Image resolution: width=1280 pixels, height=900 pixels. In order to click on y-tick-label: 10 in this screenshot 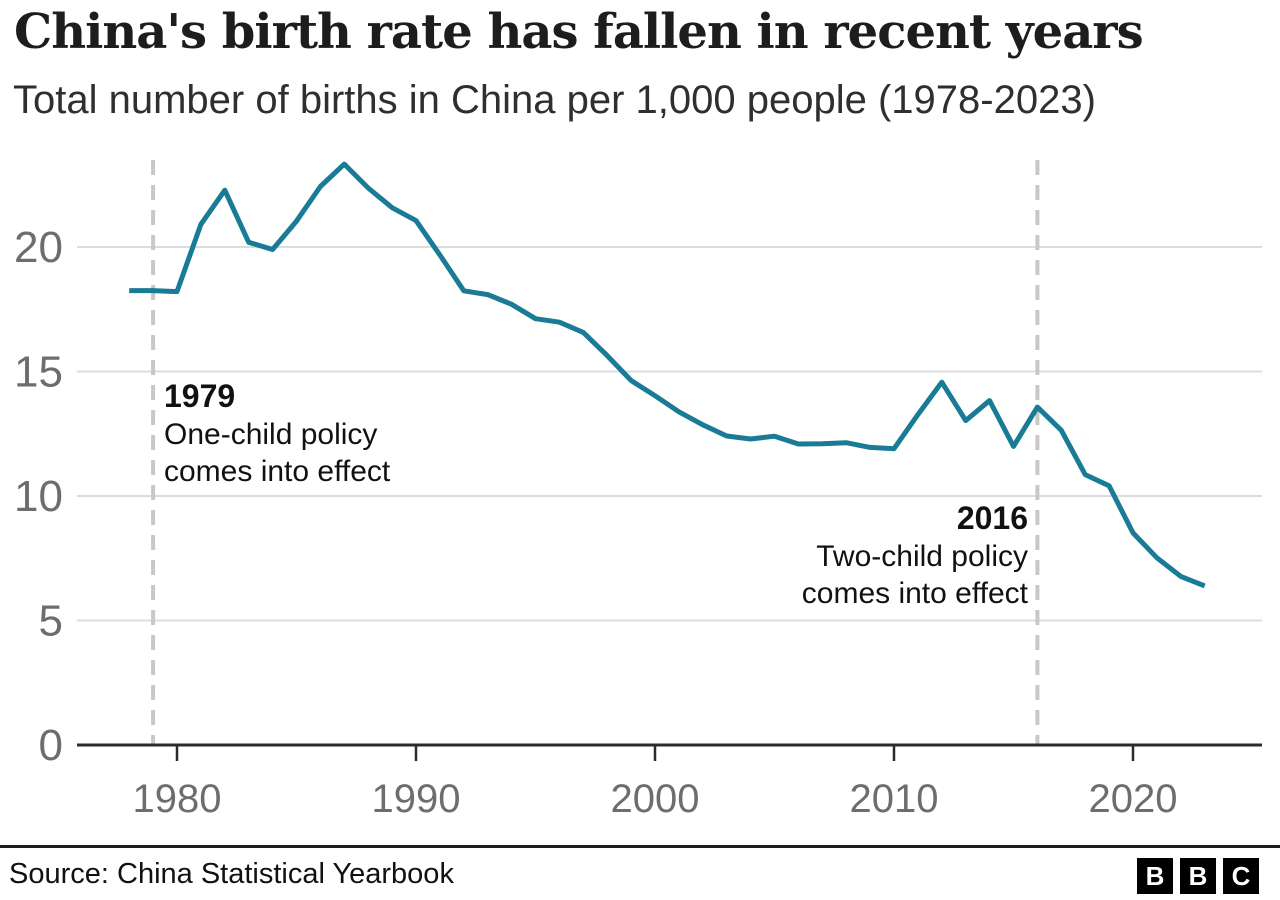, I will do `click(38, 496)`.